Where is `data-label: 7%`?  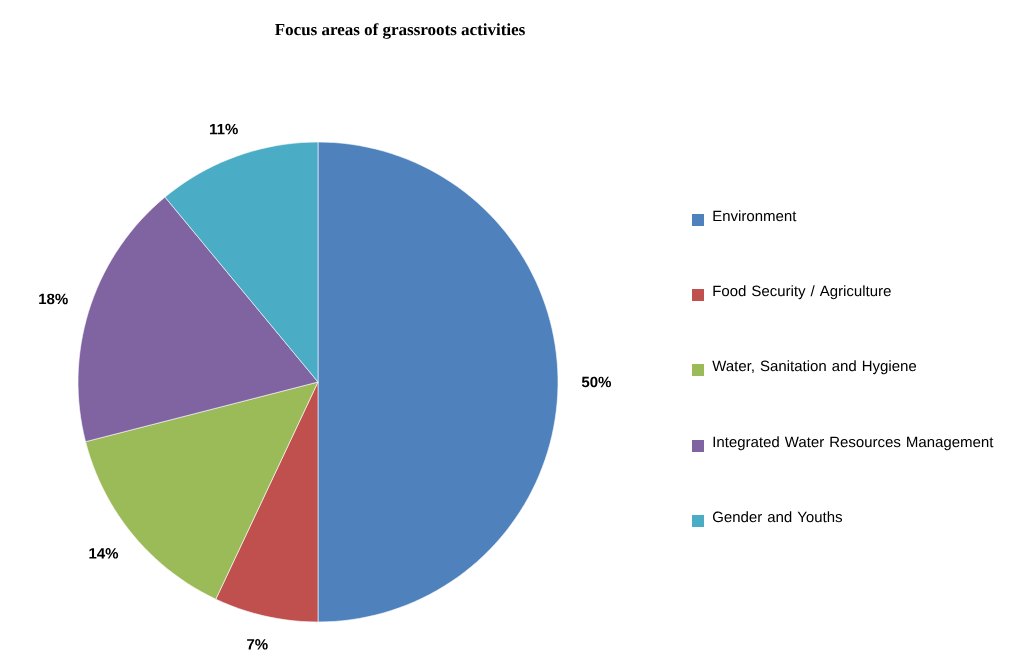
data-label: 7% is located at coordinates (257, 644).